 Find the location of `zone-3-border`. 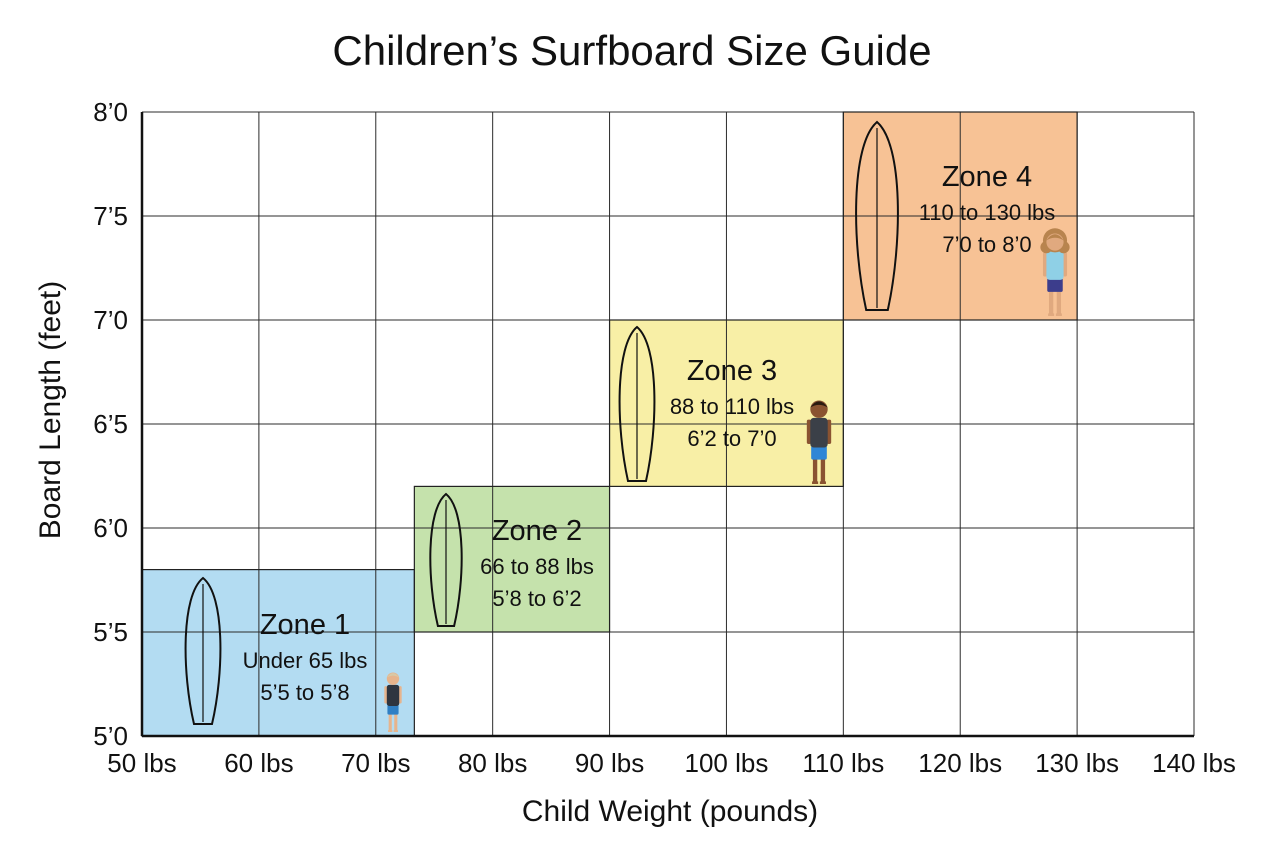

zone-3-border is located at coordinates (726, 403).